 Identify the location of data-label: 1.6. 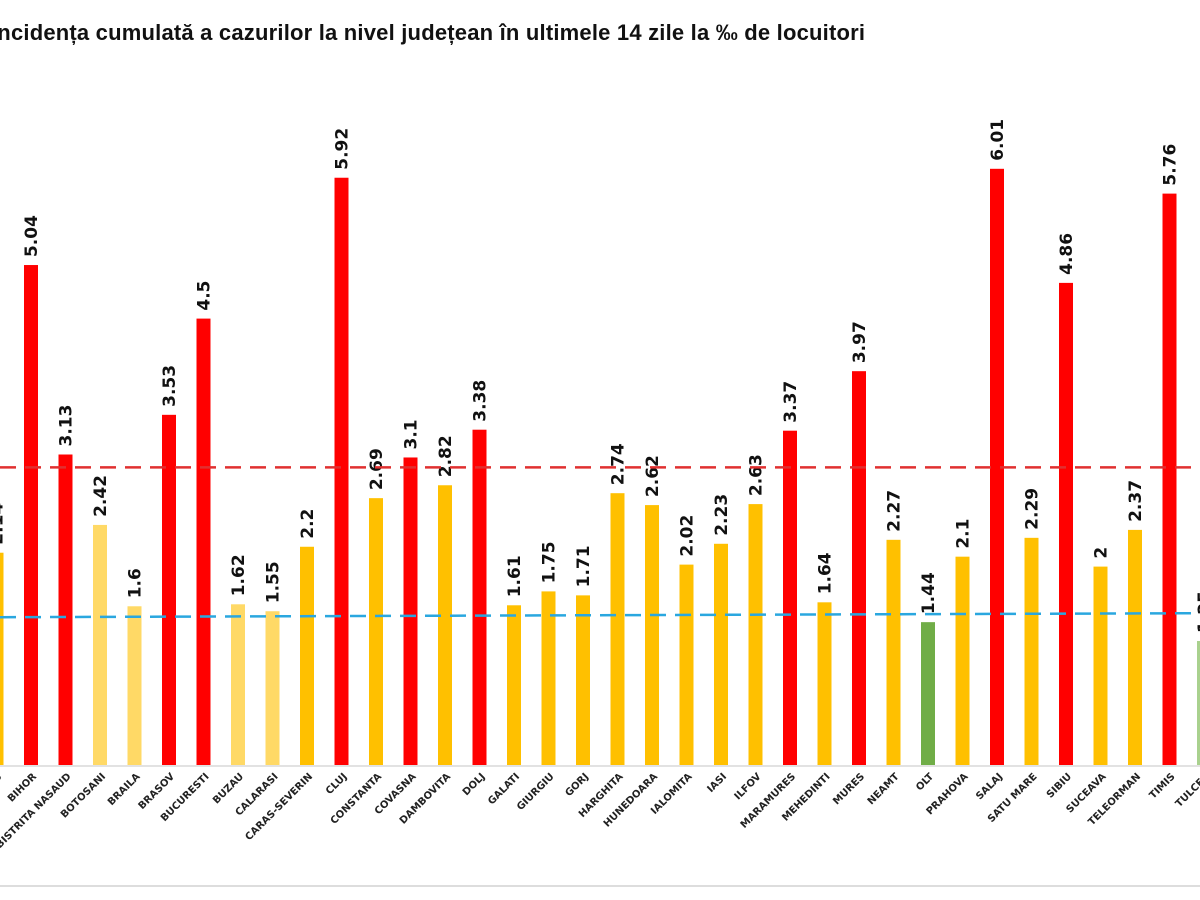
(136, 583).